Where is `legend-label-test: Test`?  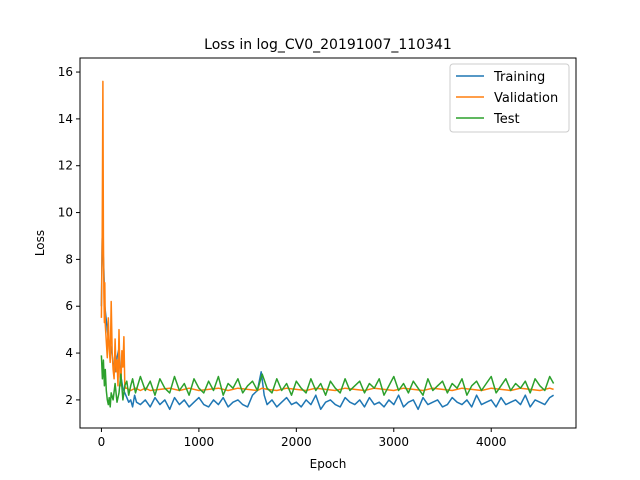 legend-label-test: Test is located at coordinates (506, 119).